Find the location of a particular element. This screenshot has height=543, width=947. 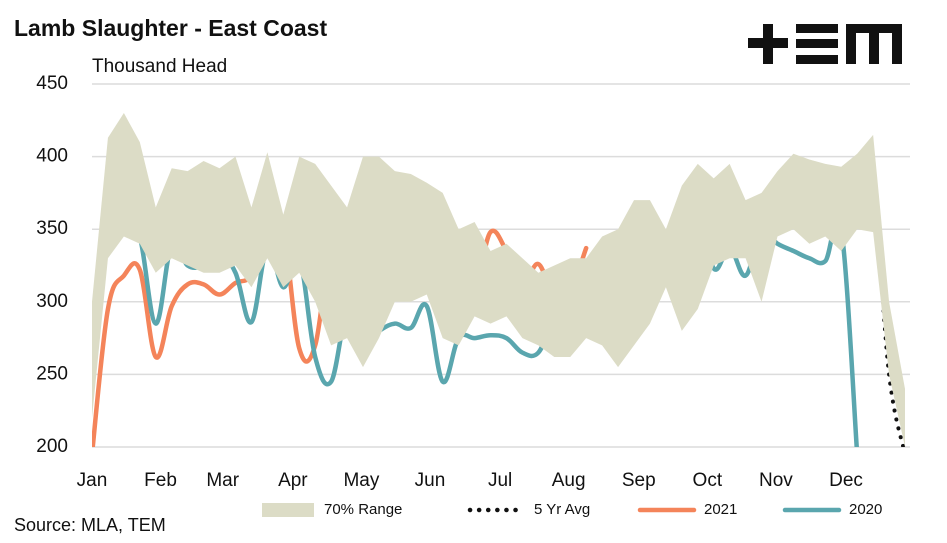

x-tick-label: Dec is located at coordinates (846, 480).